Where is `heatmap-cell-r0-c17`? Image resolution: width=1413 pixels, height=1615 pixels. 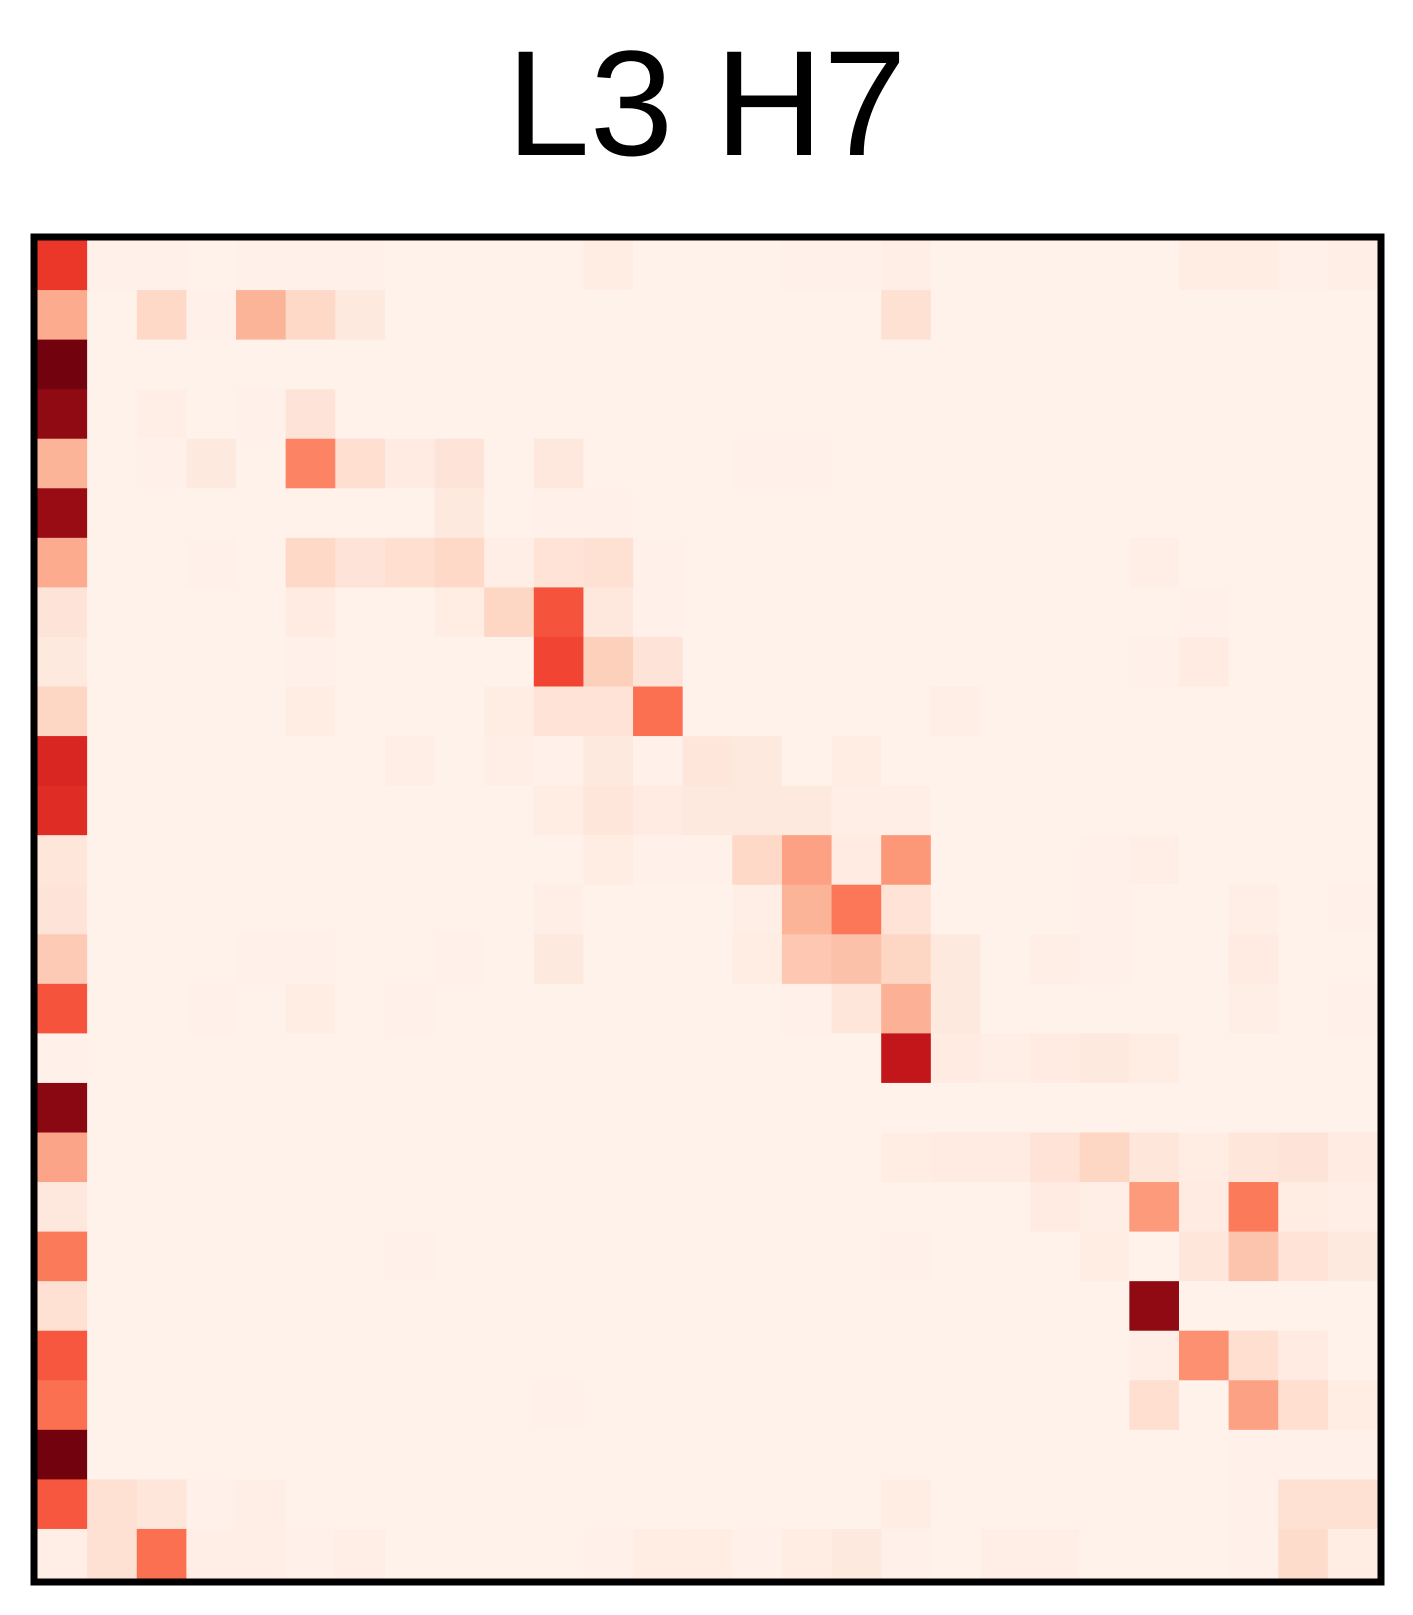
heatmap-cell-r0-c17 is located at coordinates (906, 265).